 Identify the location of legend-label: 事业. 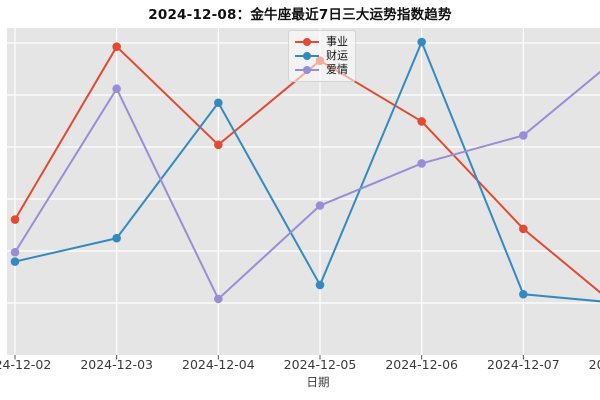
(337, 41).